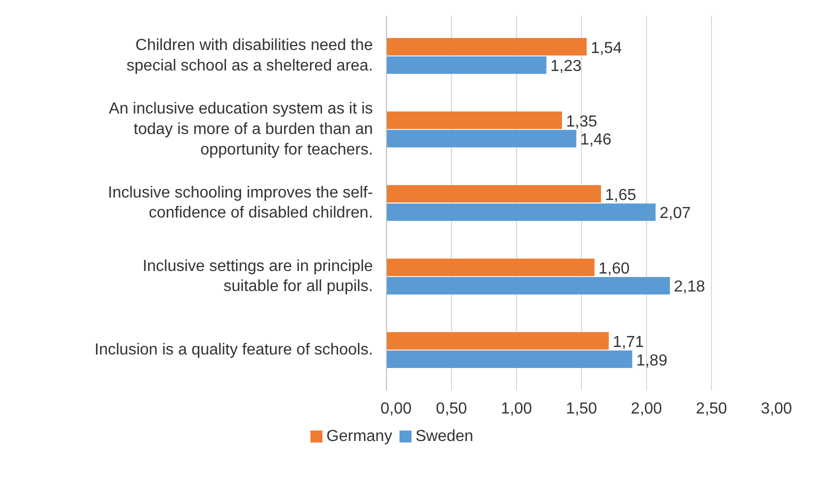 This screenshot has height=498, width=830. I want to click on x-tick-label: 0,00, so click(396, 409).